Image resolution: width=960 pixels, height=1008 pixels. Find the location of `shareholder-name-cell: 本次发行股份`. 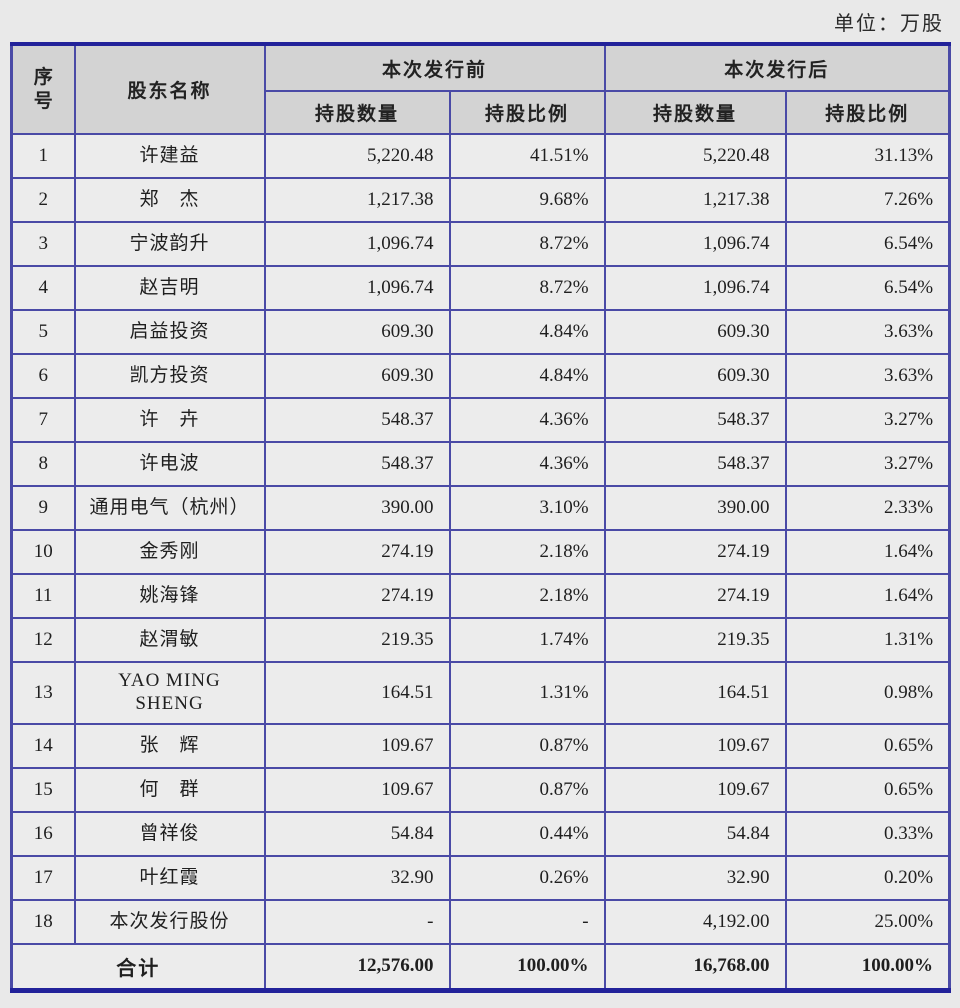

shareholder-name-cell: 本次发行股份 is located at coordinates (169, 922).